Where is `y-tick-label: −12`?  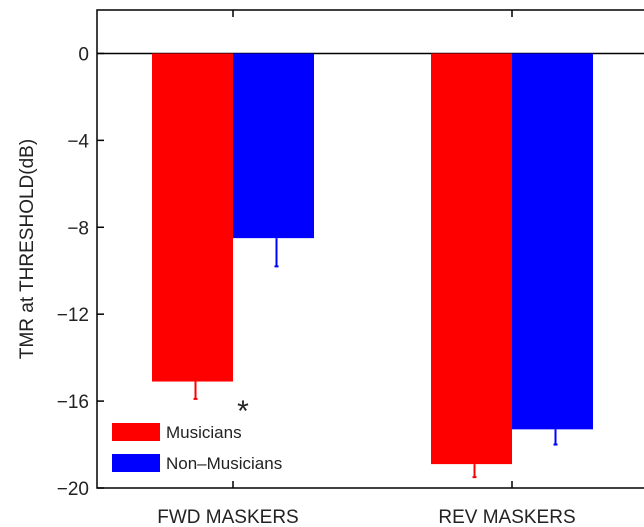
y-tick-label: −12 is located at coordinates (73, 315).